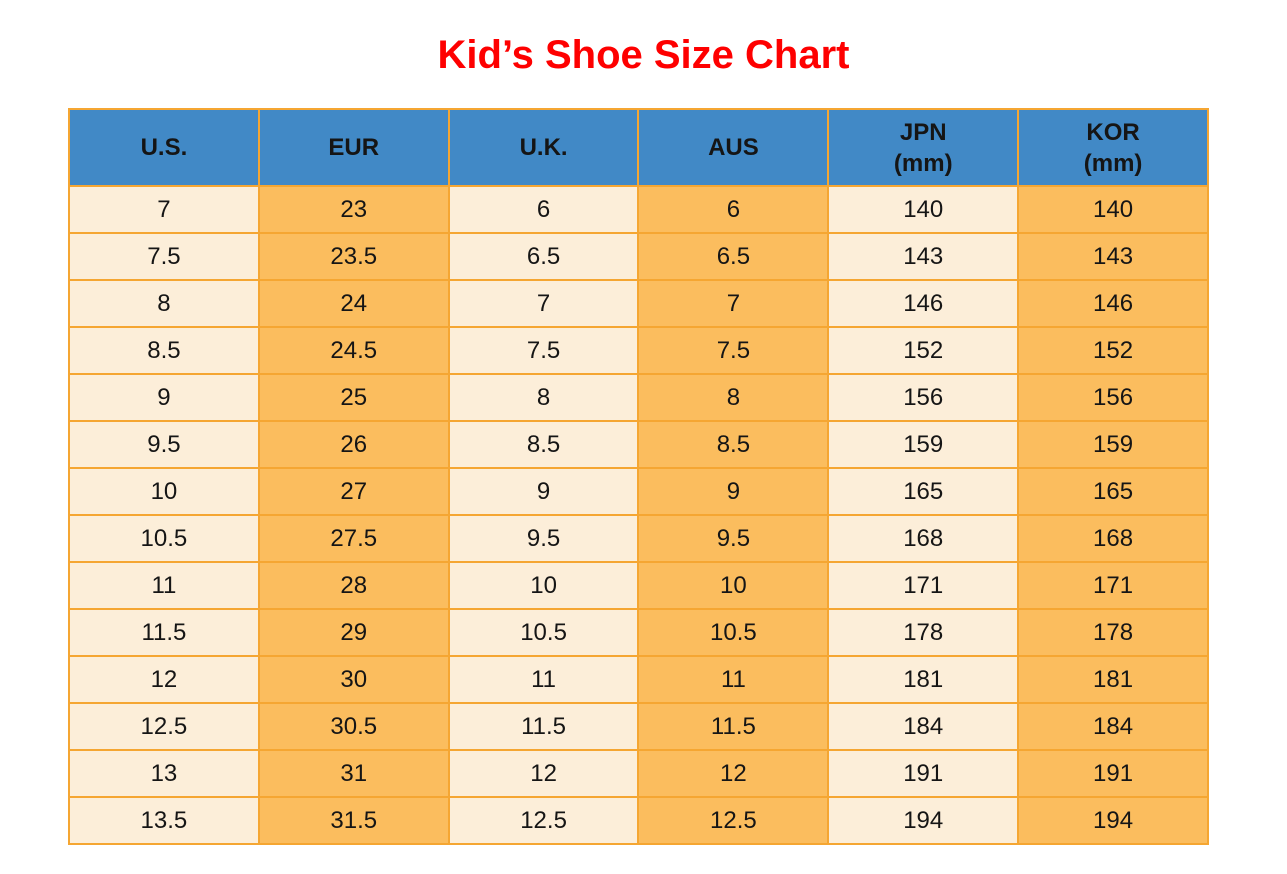 Image resolution: width=1287 pixels, height=874 pixels. I want to click on column-header-eur: EUR, so click(353, 147).